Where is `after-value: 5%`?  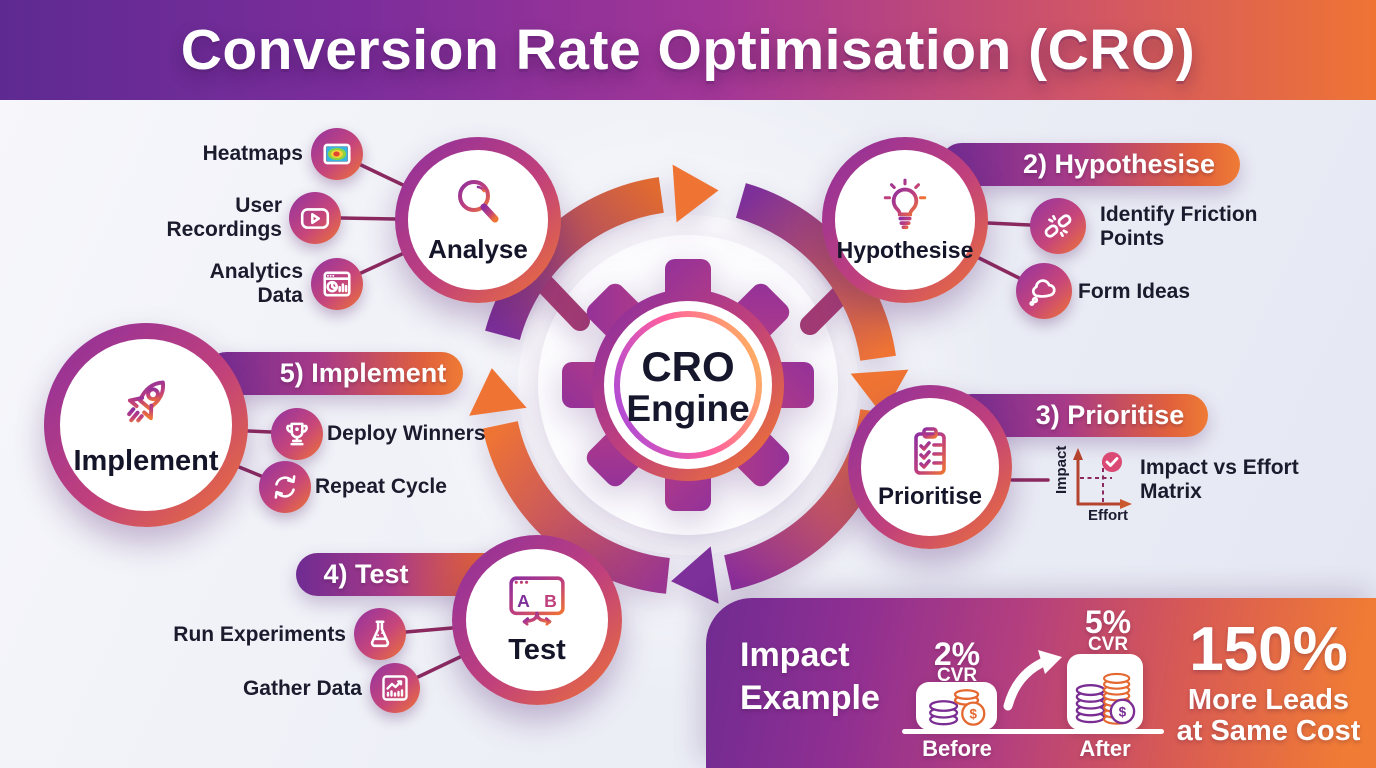 after-value: 5% is located at coordinates (1108, 622).